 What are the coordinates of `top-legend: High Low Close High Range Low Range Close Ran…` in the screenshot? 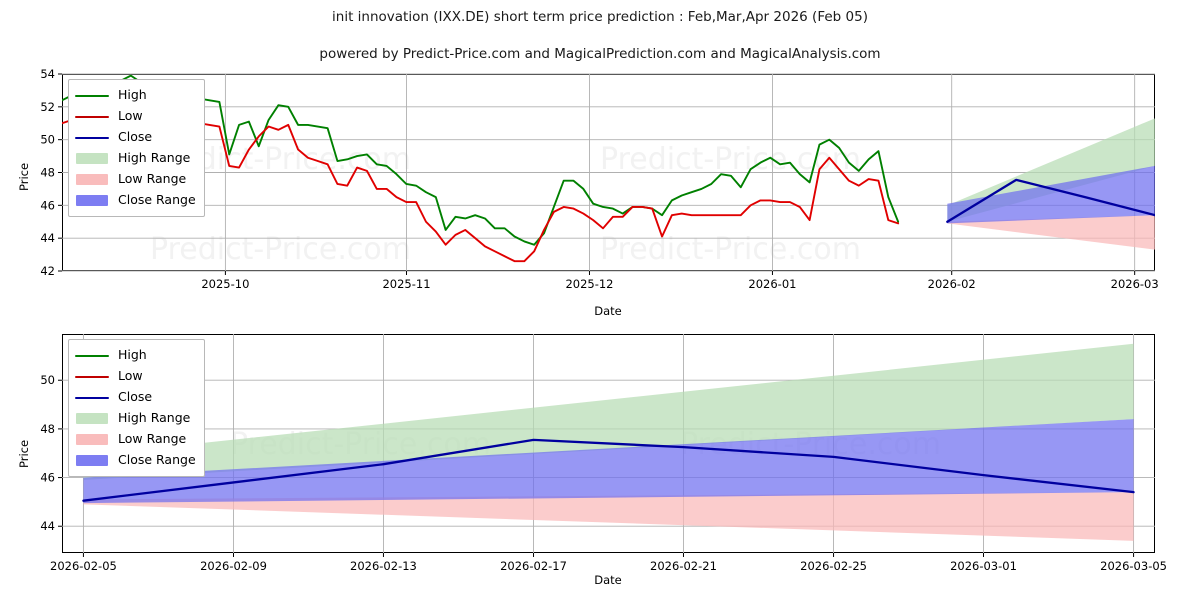 It's located at (136, 148).